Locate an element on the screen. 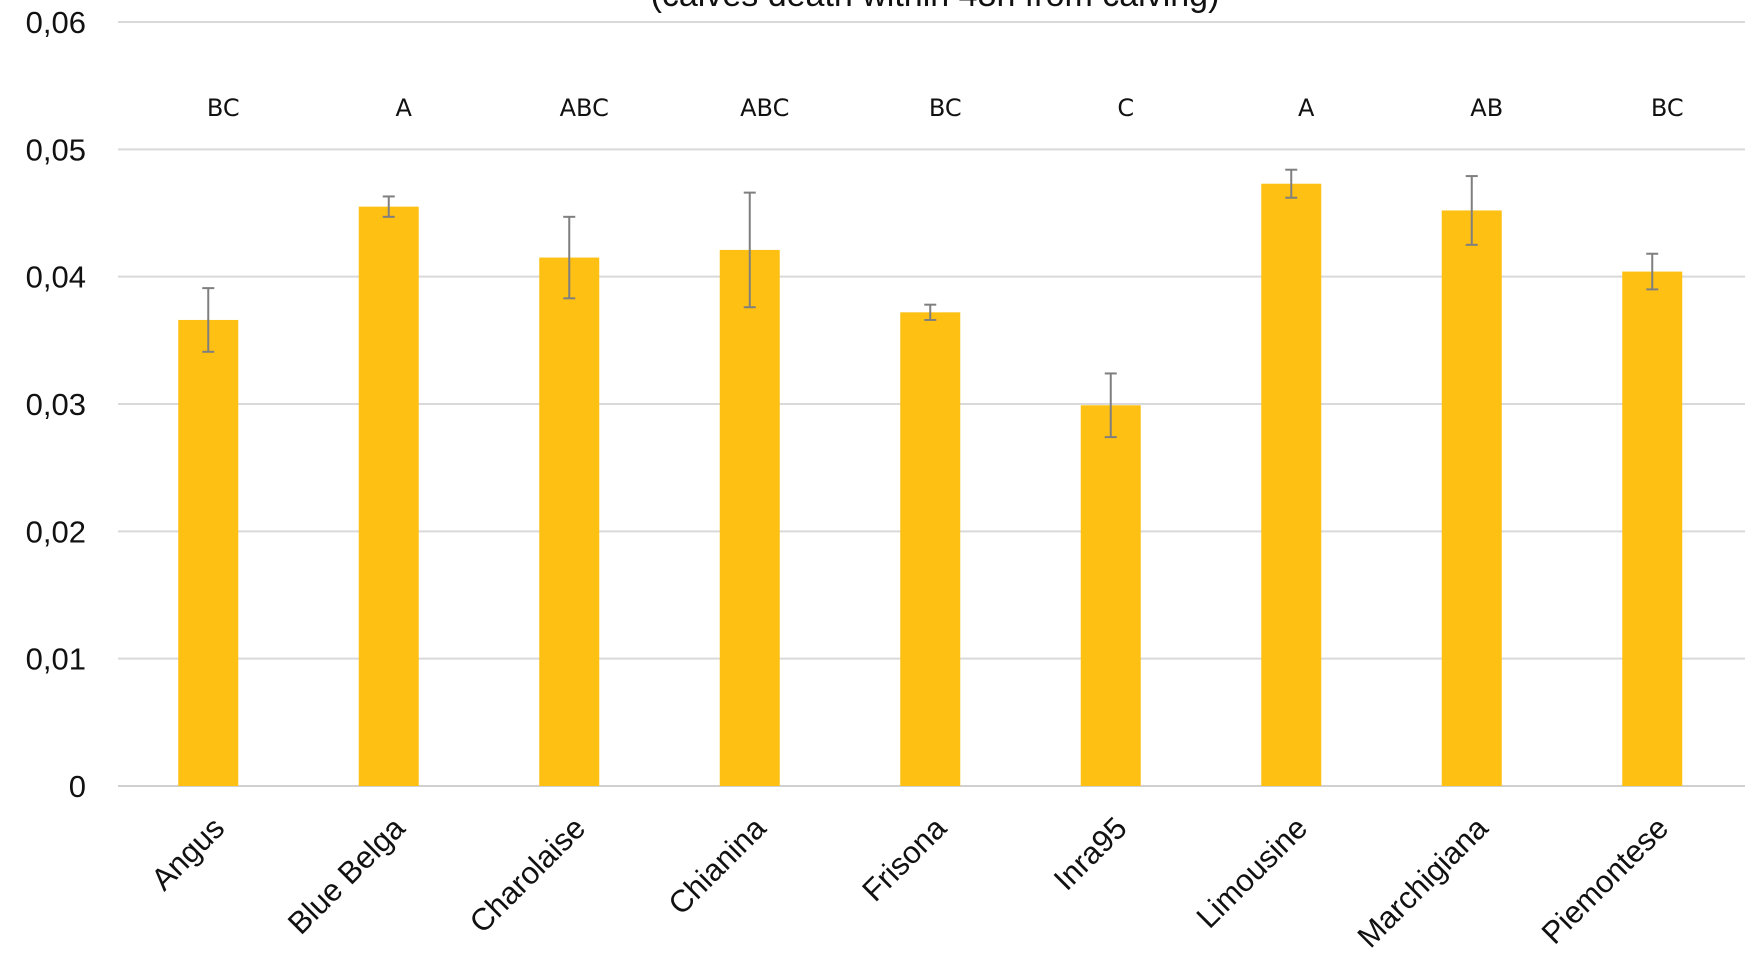 This screenshot has height=976, width=1749. bar-frisona is located at coordinates (930, 549).